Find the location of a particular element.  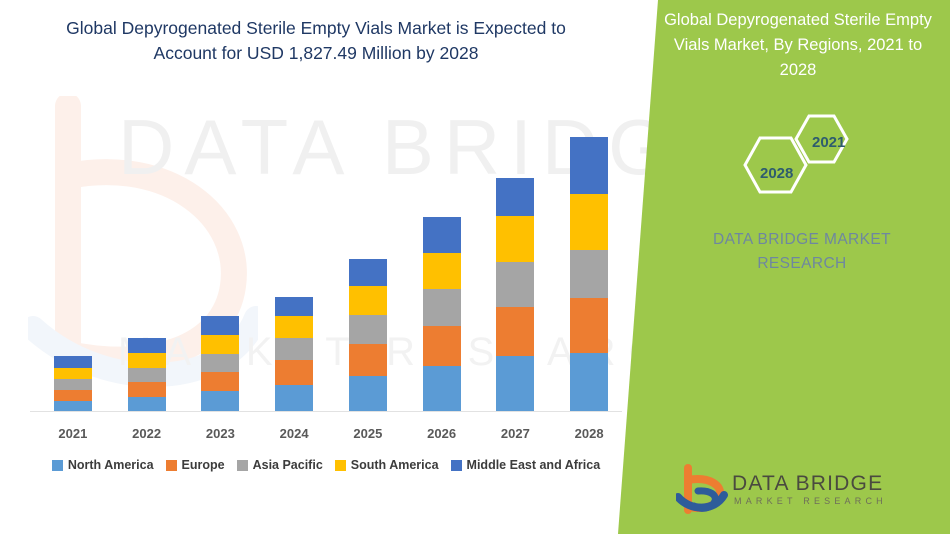

x-axis-label-2025: 2025 is located at coordinates (368, 433).